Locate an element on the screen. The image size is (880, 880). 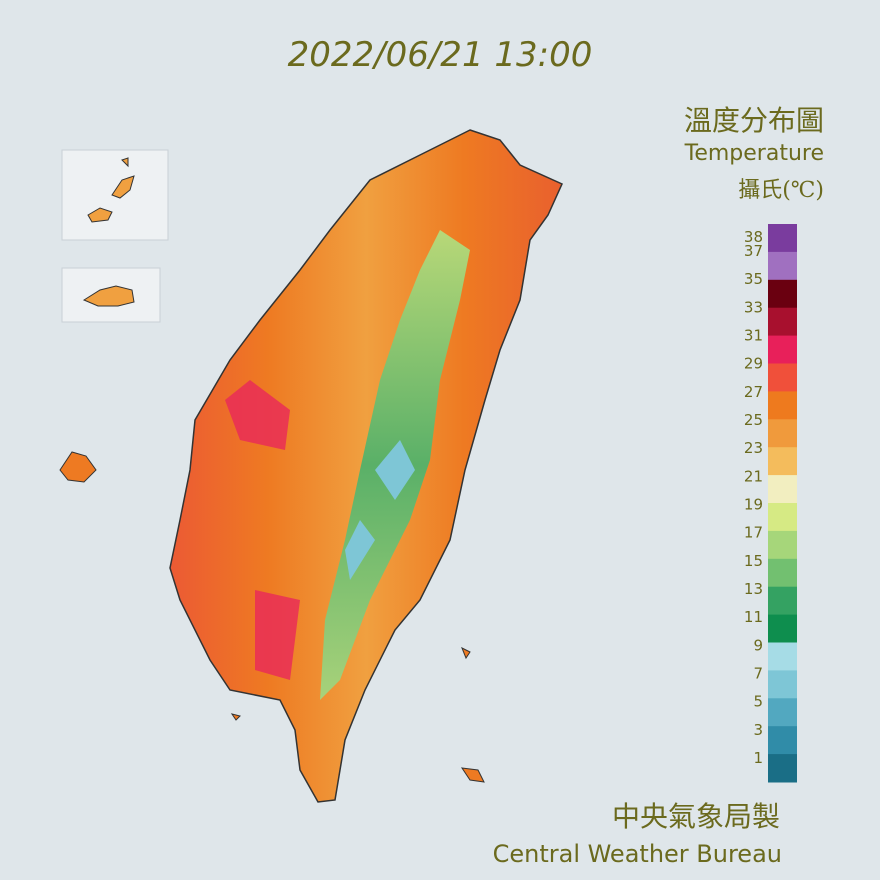
legend-tick-label: 7 is located at coordinates (758, 674).